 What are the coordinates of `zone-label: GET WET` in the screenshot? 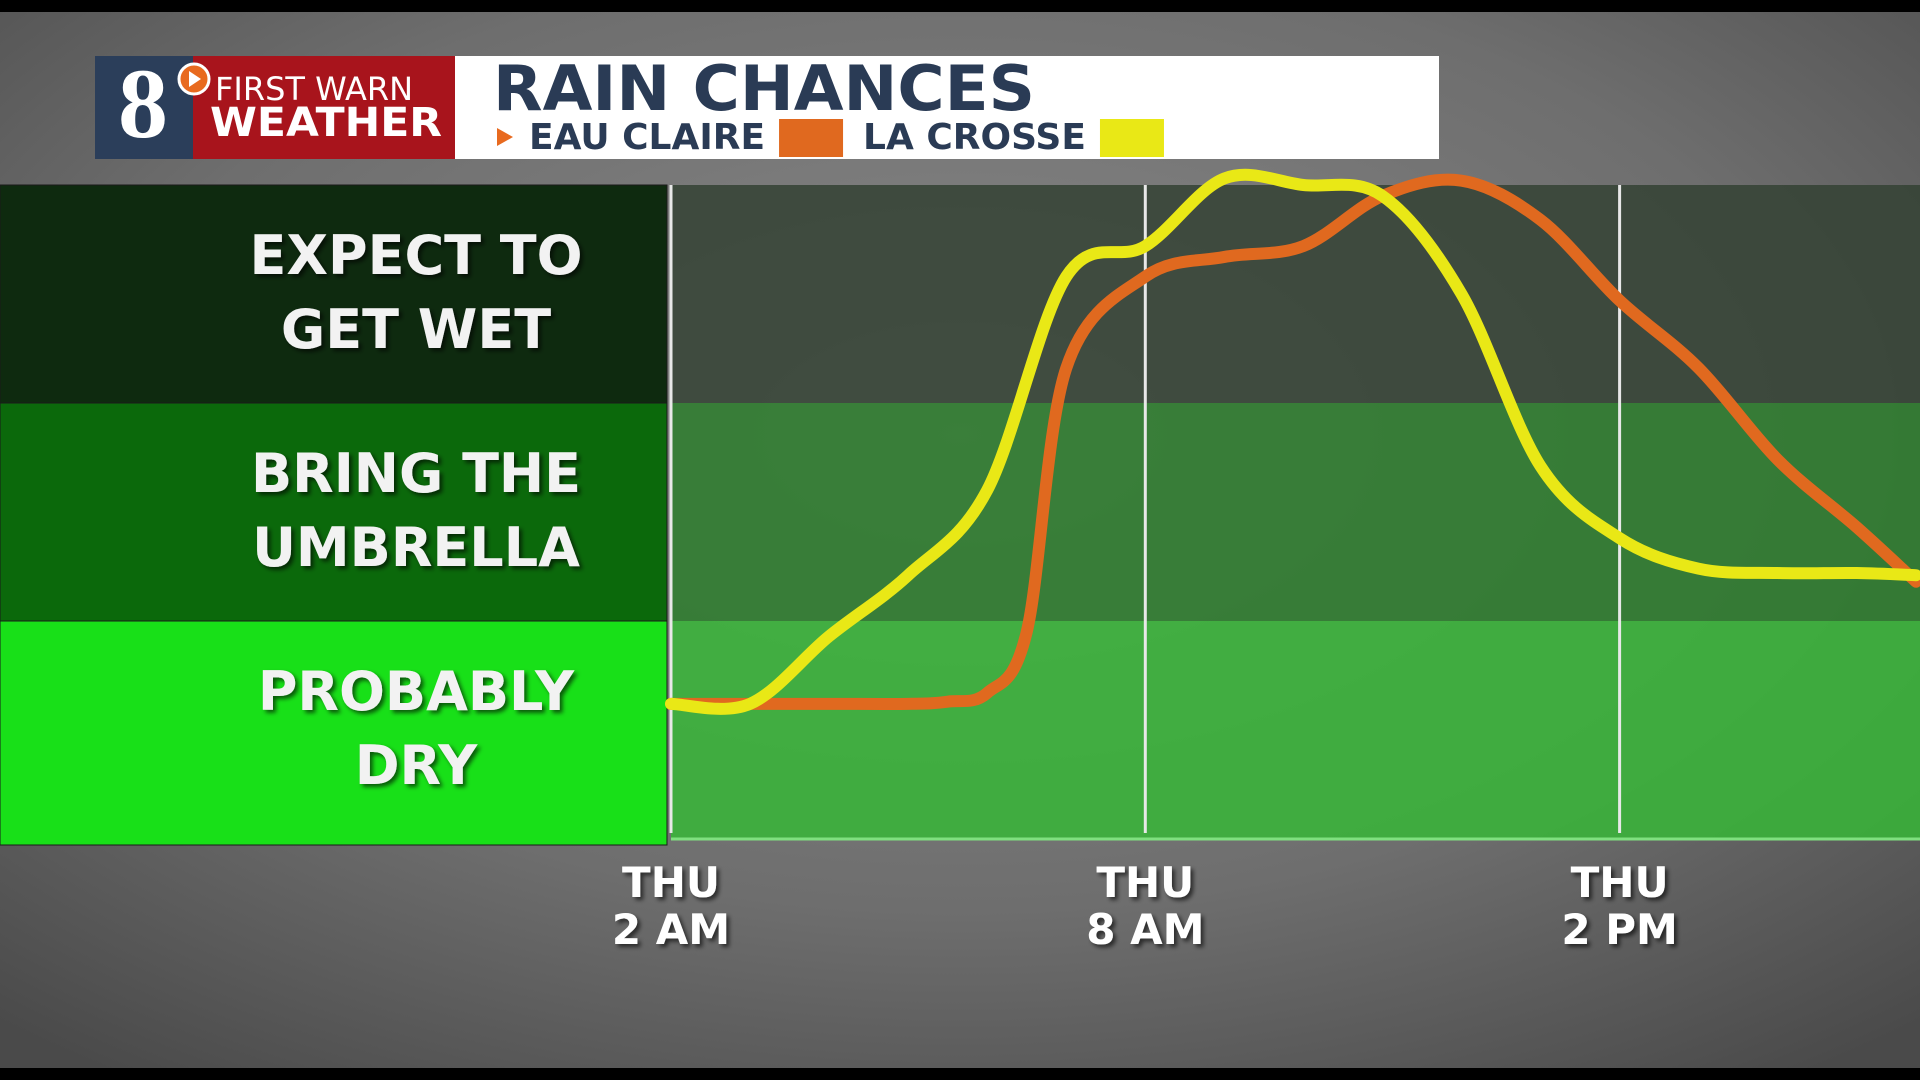 It's located at (416, 329).